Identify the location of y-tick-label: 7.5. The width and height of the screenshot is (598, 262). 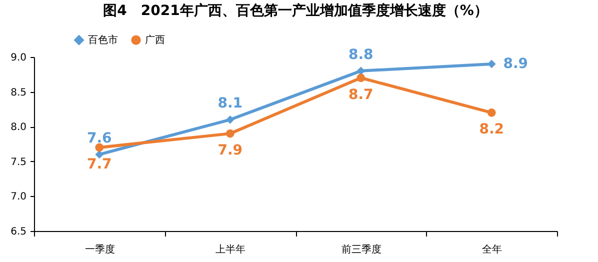
(18, 162).